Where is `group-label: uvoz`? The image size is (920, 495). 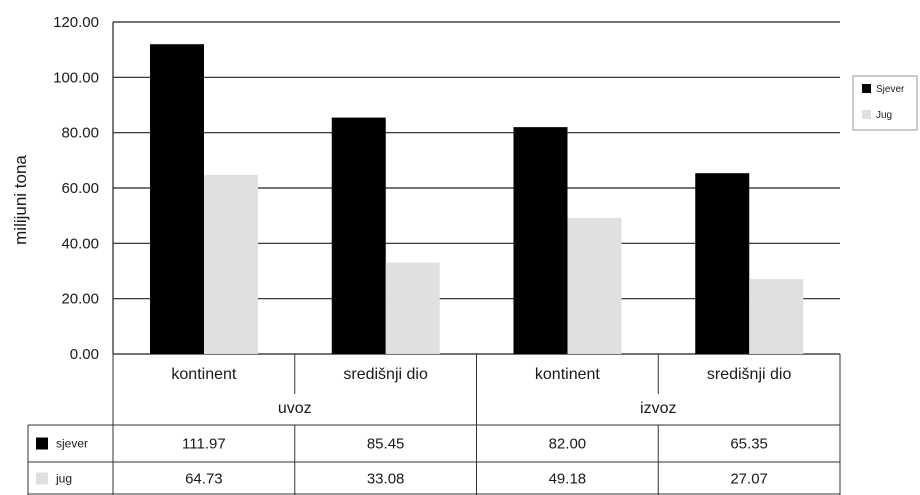 group-label: uvoz is located at coordinates (295, 408).